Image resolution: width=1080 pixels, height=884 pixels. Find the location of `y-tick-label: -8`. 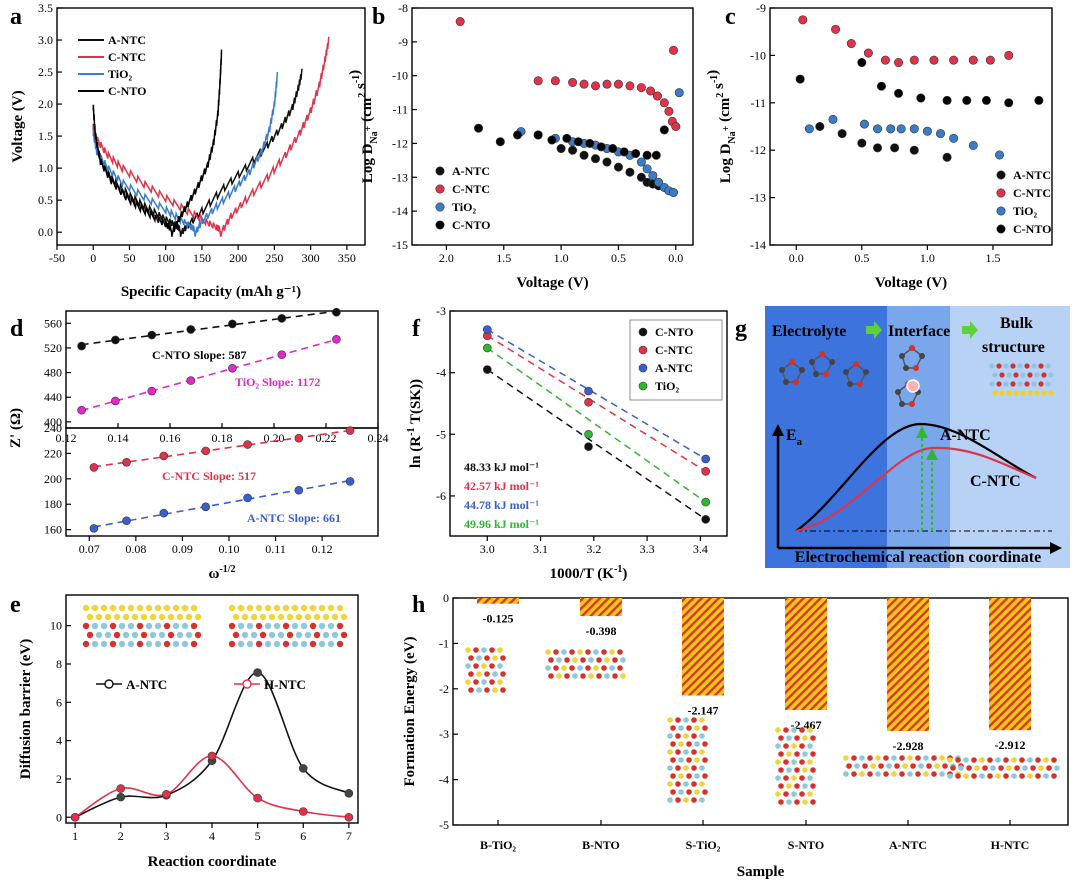

y-tick-label: -8 is located at coordinates (403, 8).